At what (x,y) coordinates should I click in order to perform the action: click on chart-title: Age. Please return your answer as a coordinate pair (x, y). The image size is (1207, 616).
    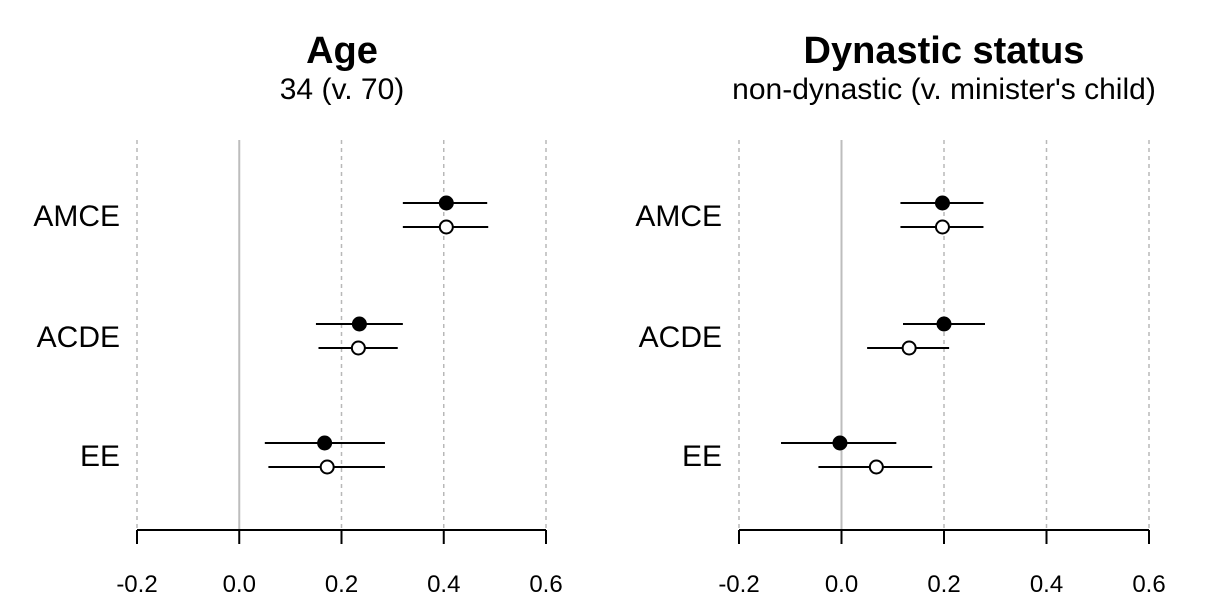
    Looking at the image, I should click on (342, 51).